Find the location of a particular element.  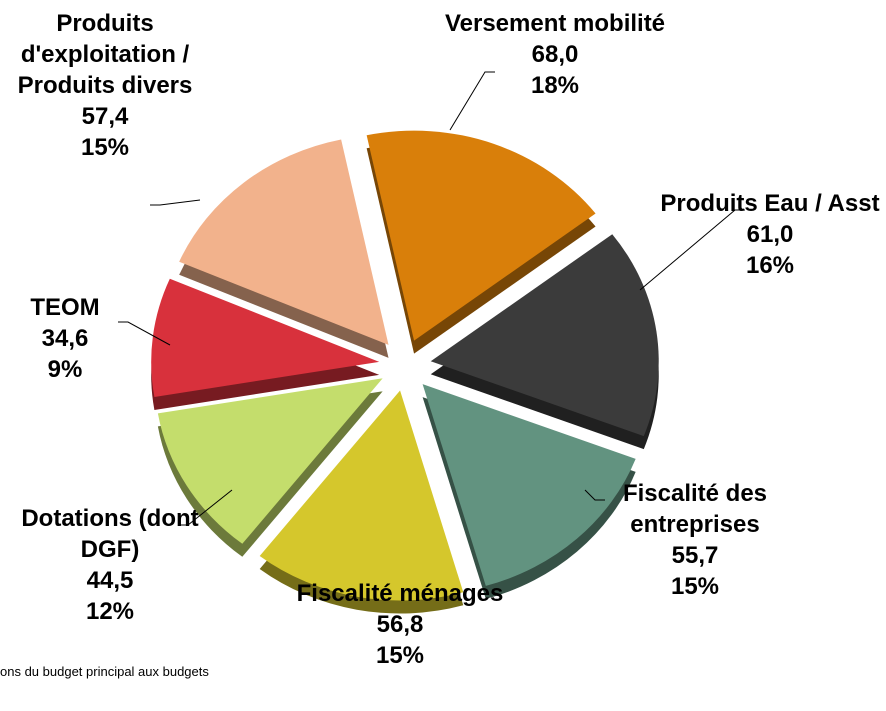

percent-label: 9% is located at coordinates (65, 369).